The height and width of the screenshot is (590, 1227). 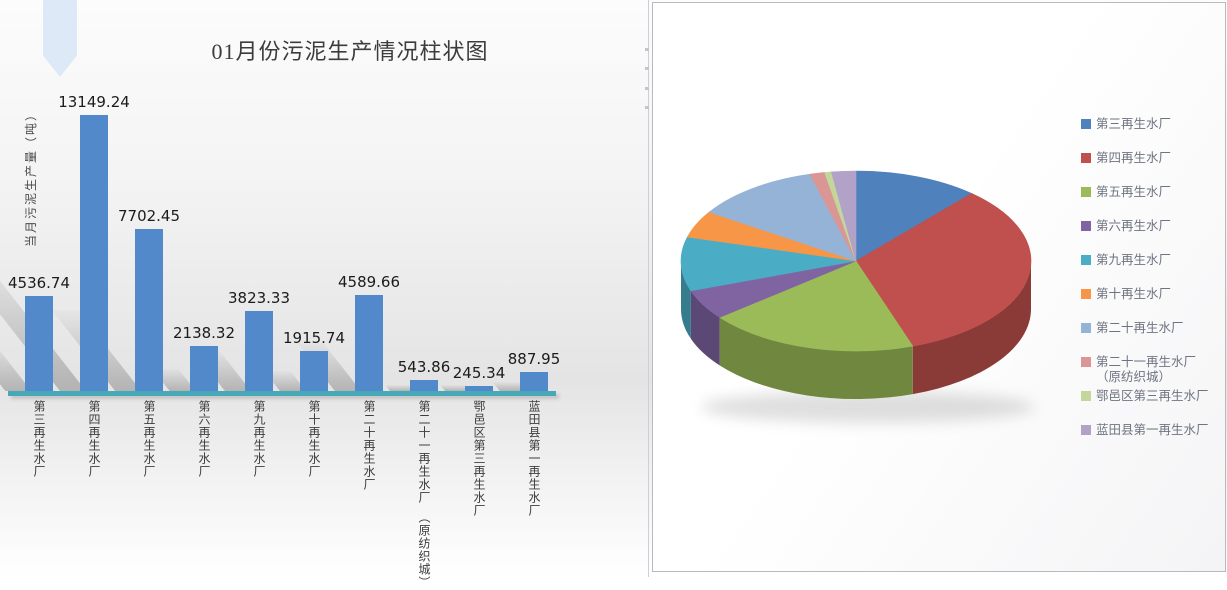 What do you see at coordinates (259, 350) in the screenshot?
I see `bar-第九再生水厂` at bounding box center [259, 350].